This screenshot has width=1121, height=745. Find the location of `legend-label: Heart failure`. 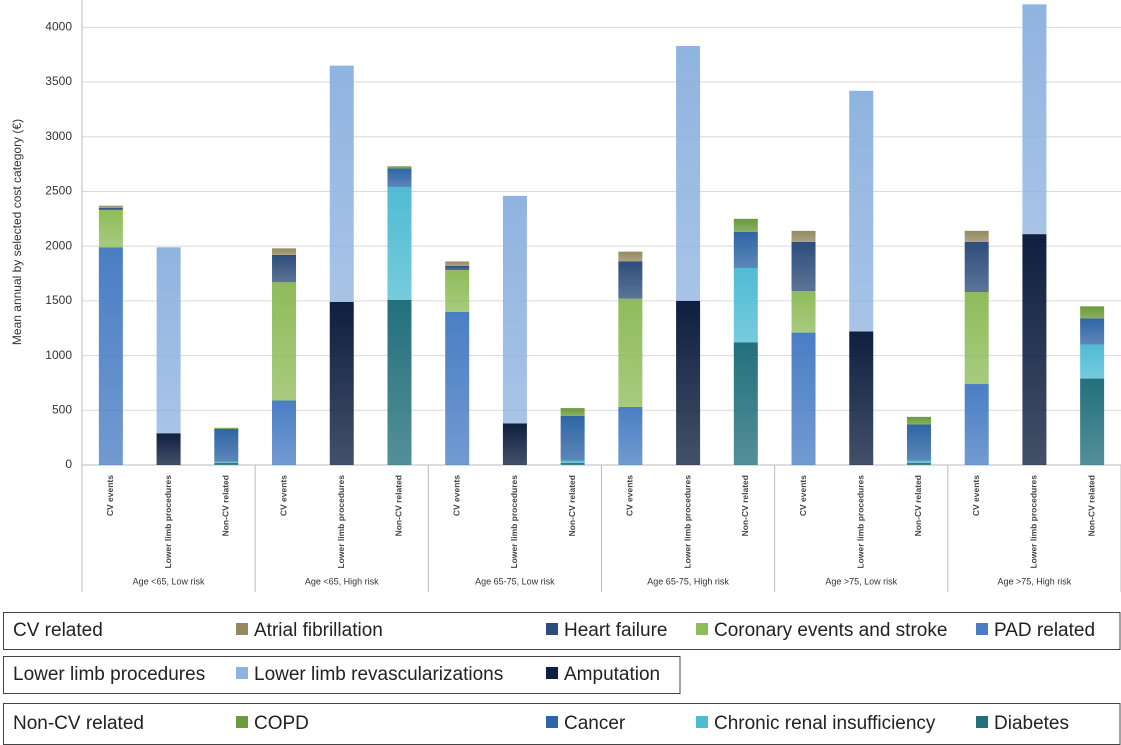

legend-label: Heart failure is located at coordinates (616, 630).